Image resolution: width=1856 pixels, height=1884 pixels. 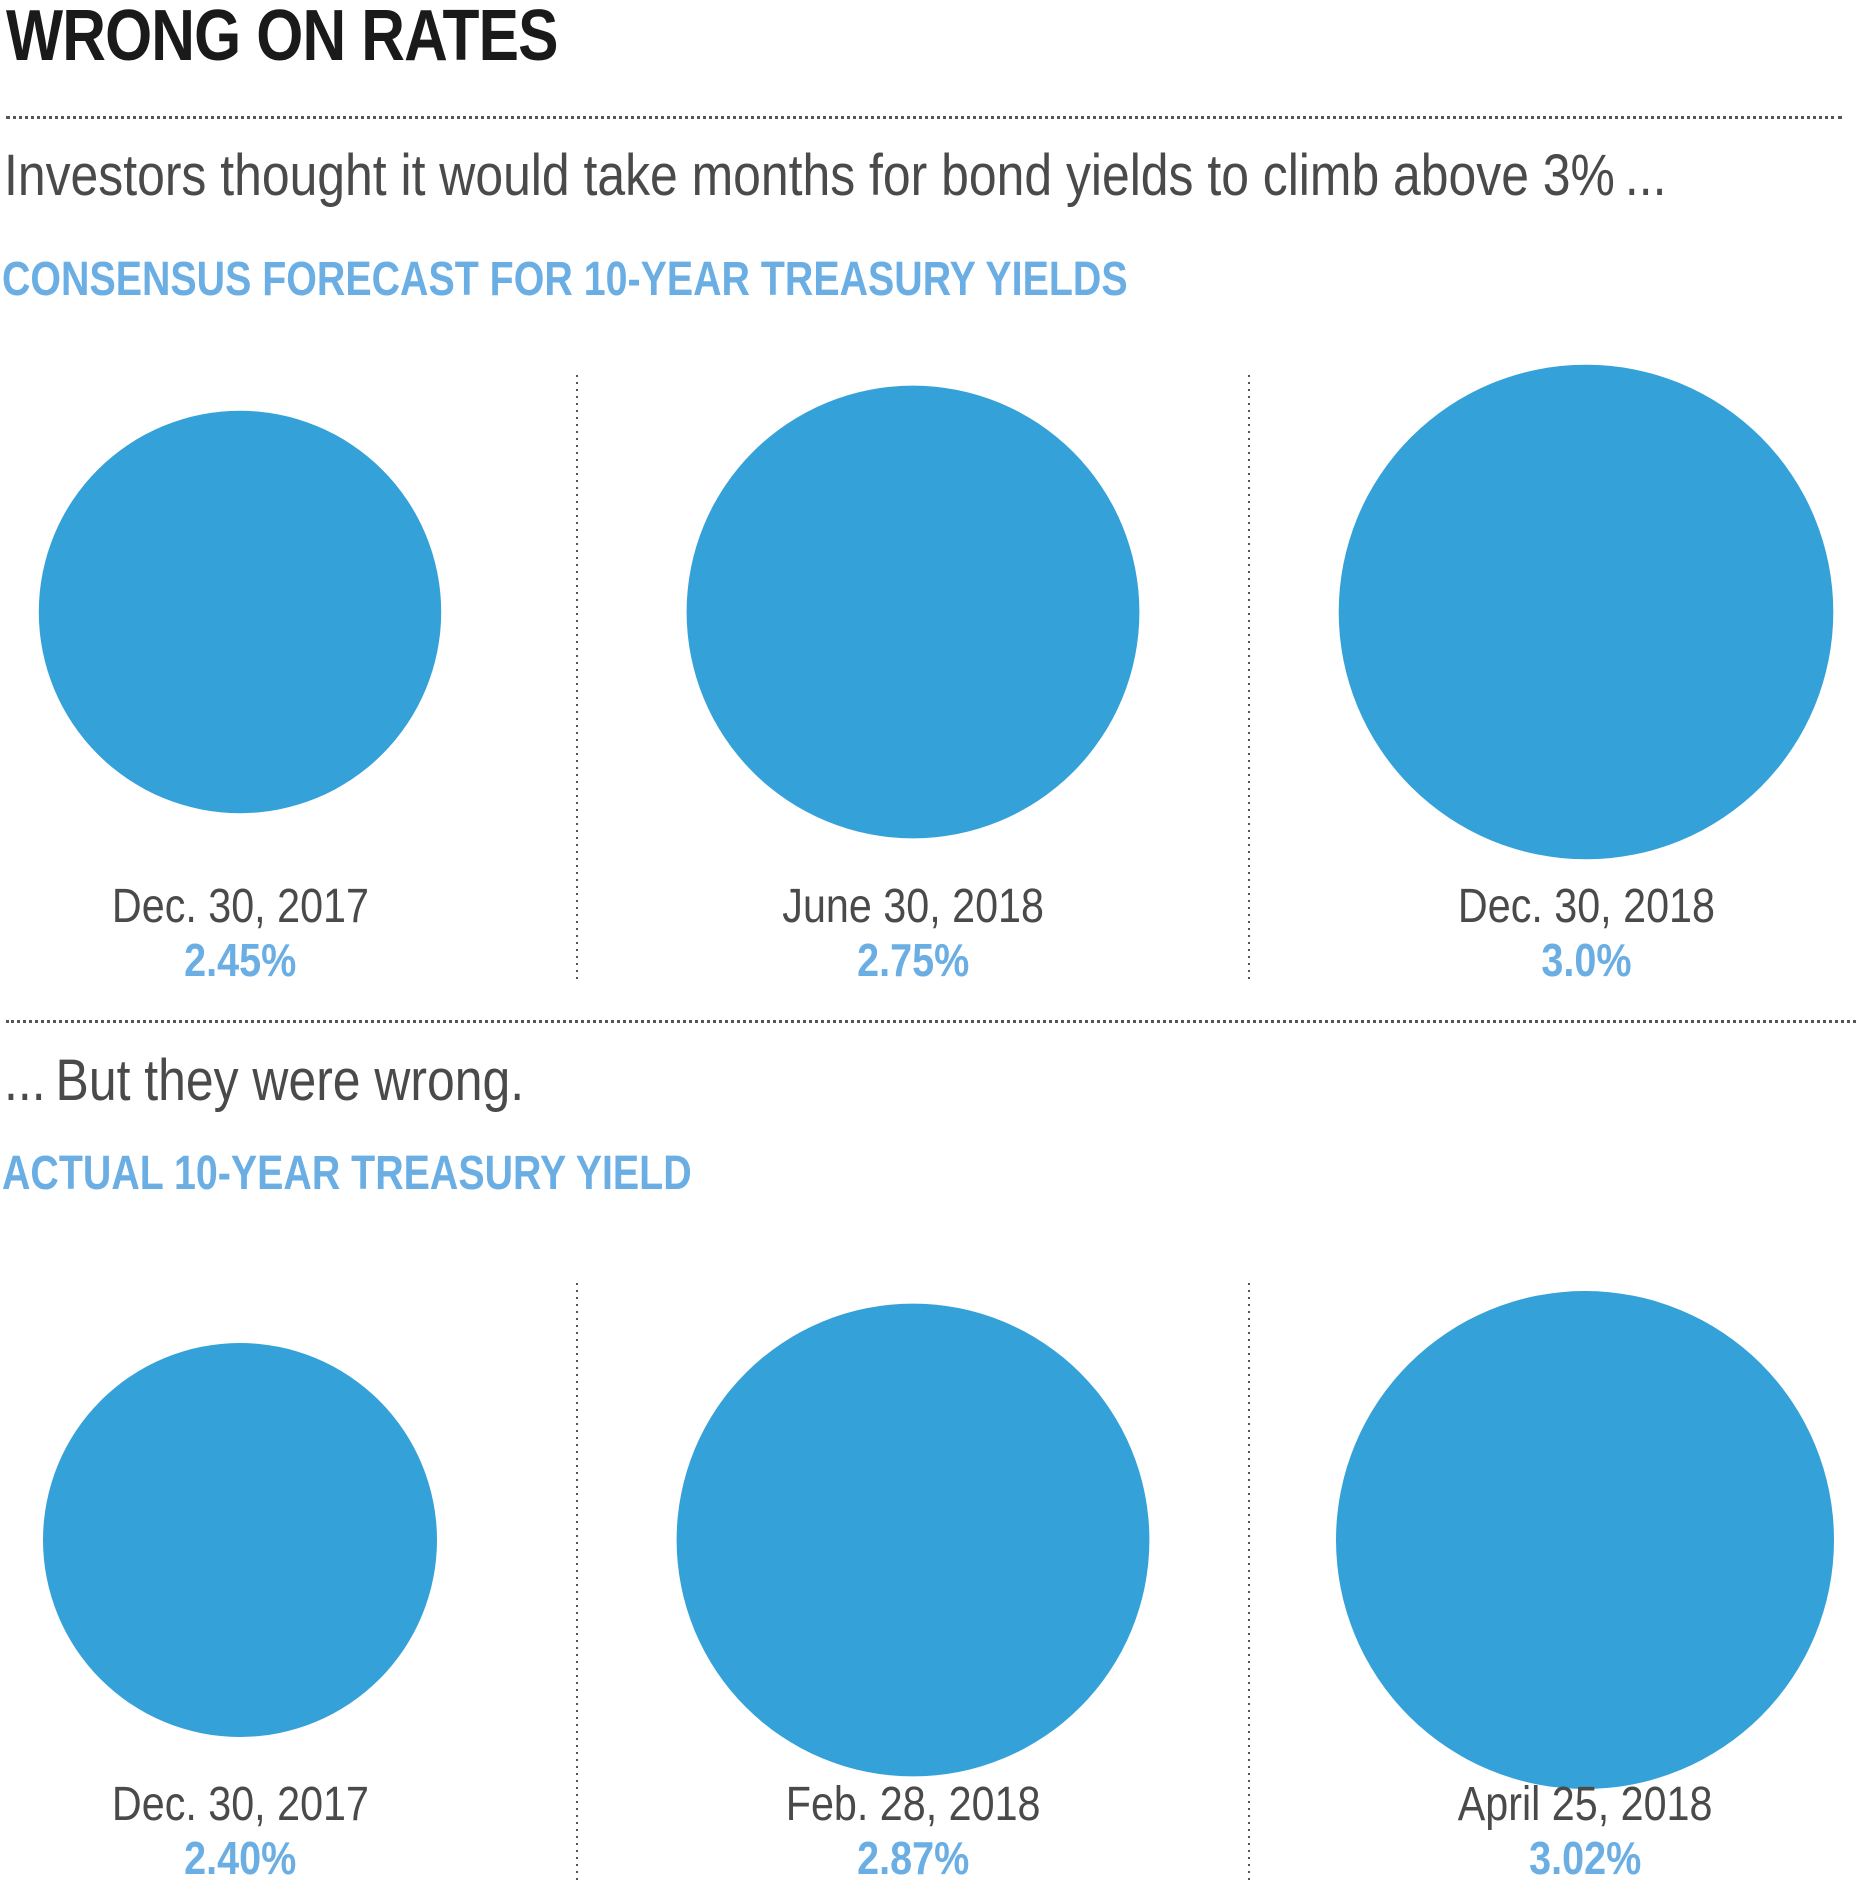 I want to click on forecast-date-label-3: Dec. 30, 2018, so click(x=1586, y=906).